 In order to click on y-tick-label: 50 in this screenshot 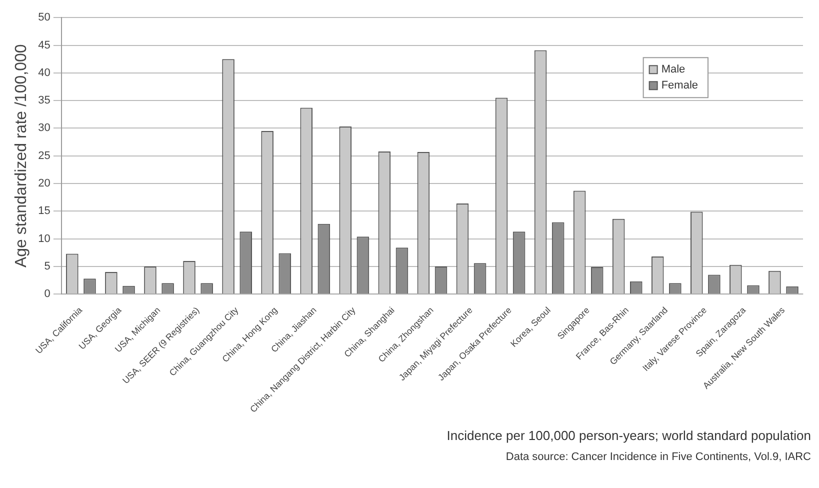, I will do `click(44, 18)`.